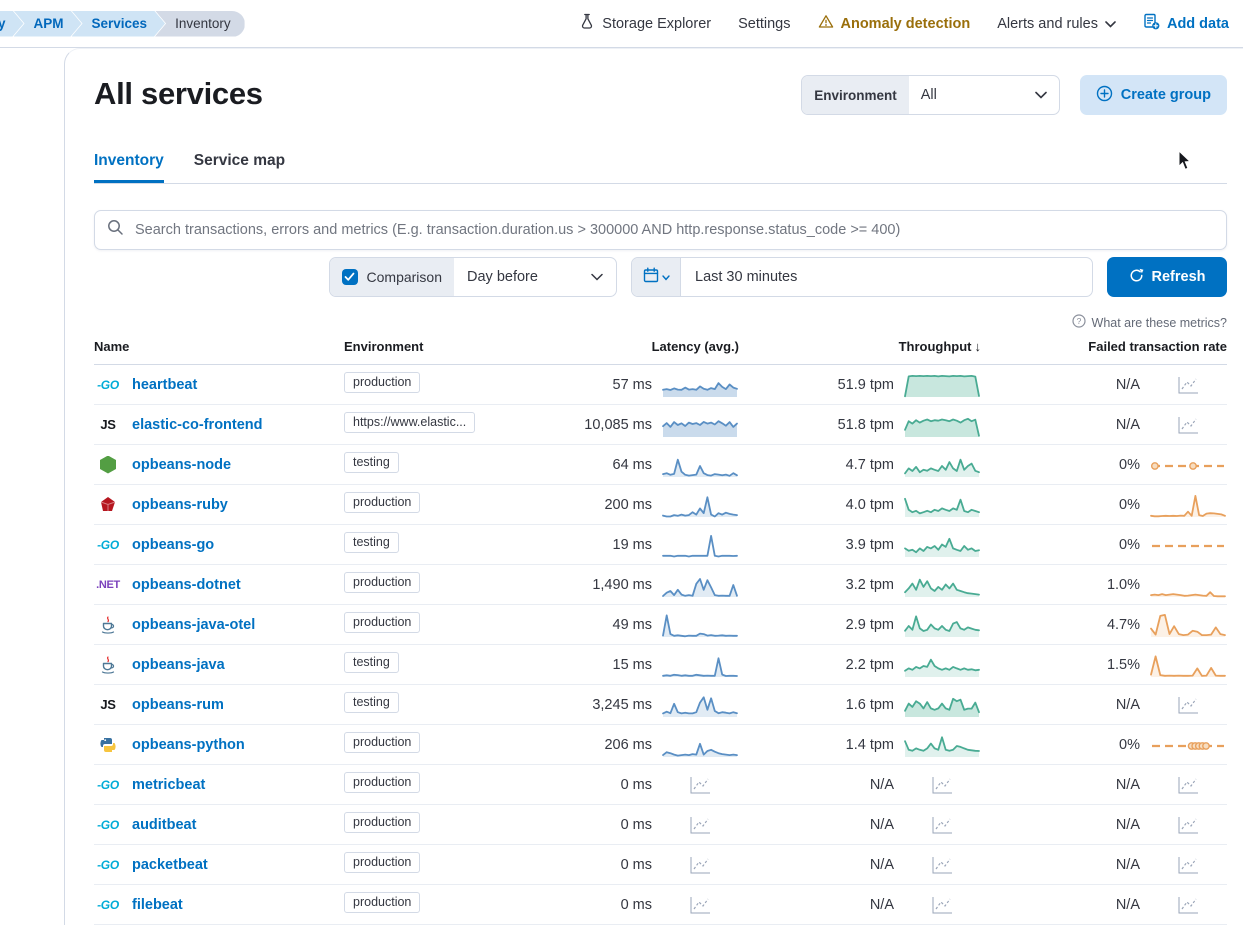 This screenshot has height=925, width=1243. Describe the element at coordinates (860, 585) in the screenshot. I see `throughput-cell: 3.2 tpm` at that location.